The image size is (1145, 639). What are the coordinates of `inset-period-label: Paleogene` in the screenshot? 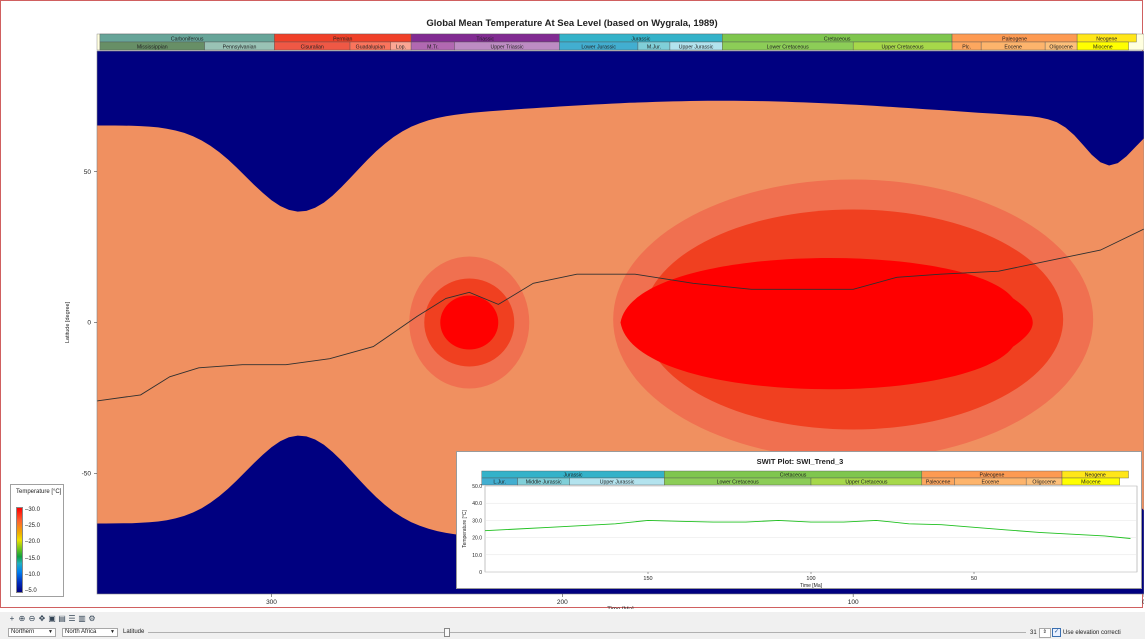 It's located at (992, 475).